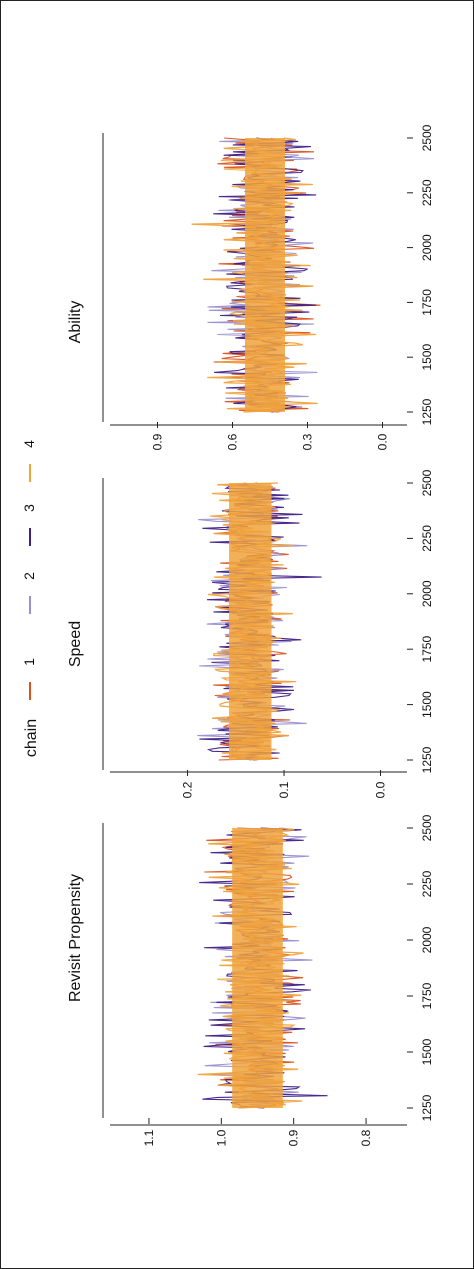 The height and width of the screenshot is (1269, 474). What do you see at coordinates (29, 444) in the screenshot?
I see `legend-label-4: 4` at bounding box center [29, 444].